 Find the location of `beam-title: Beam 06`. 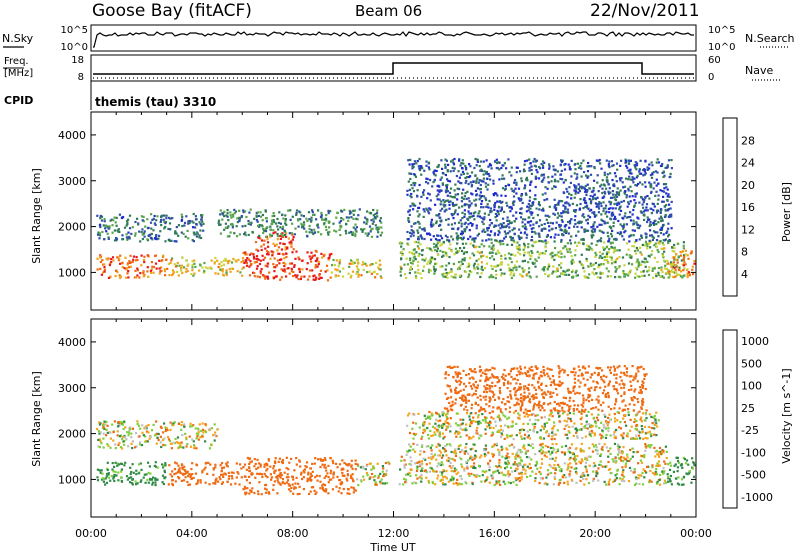

beam-title: Beam 06 is located at coordinates (388, 11).